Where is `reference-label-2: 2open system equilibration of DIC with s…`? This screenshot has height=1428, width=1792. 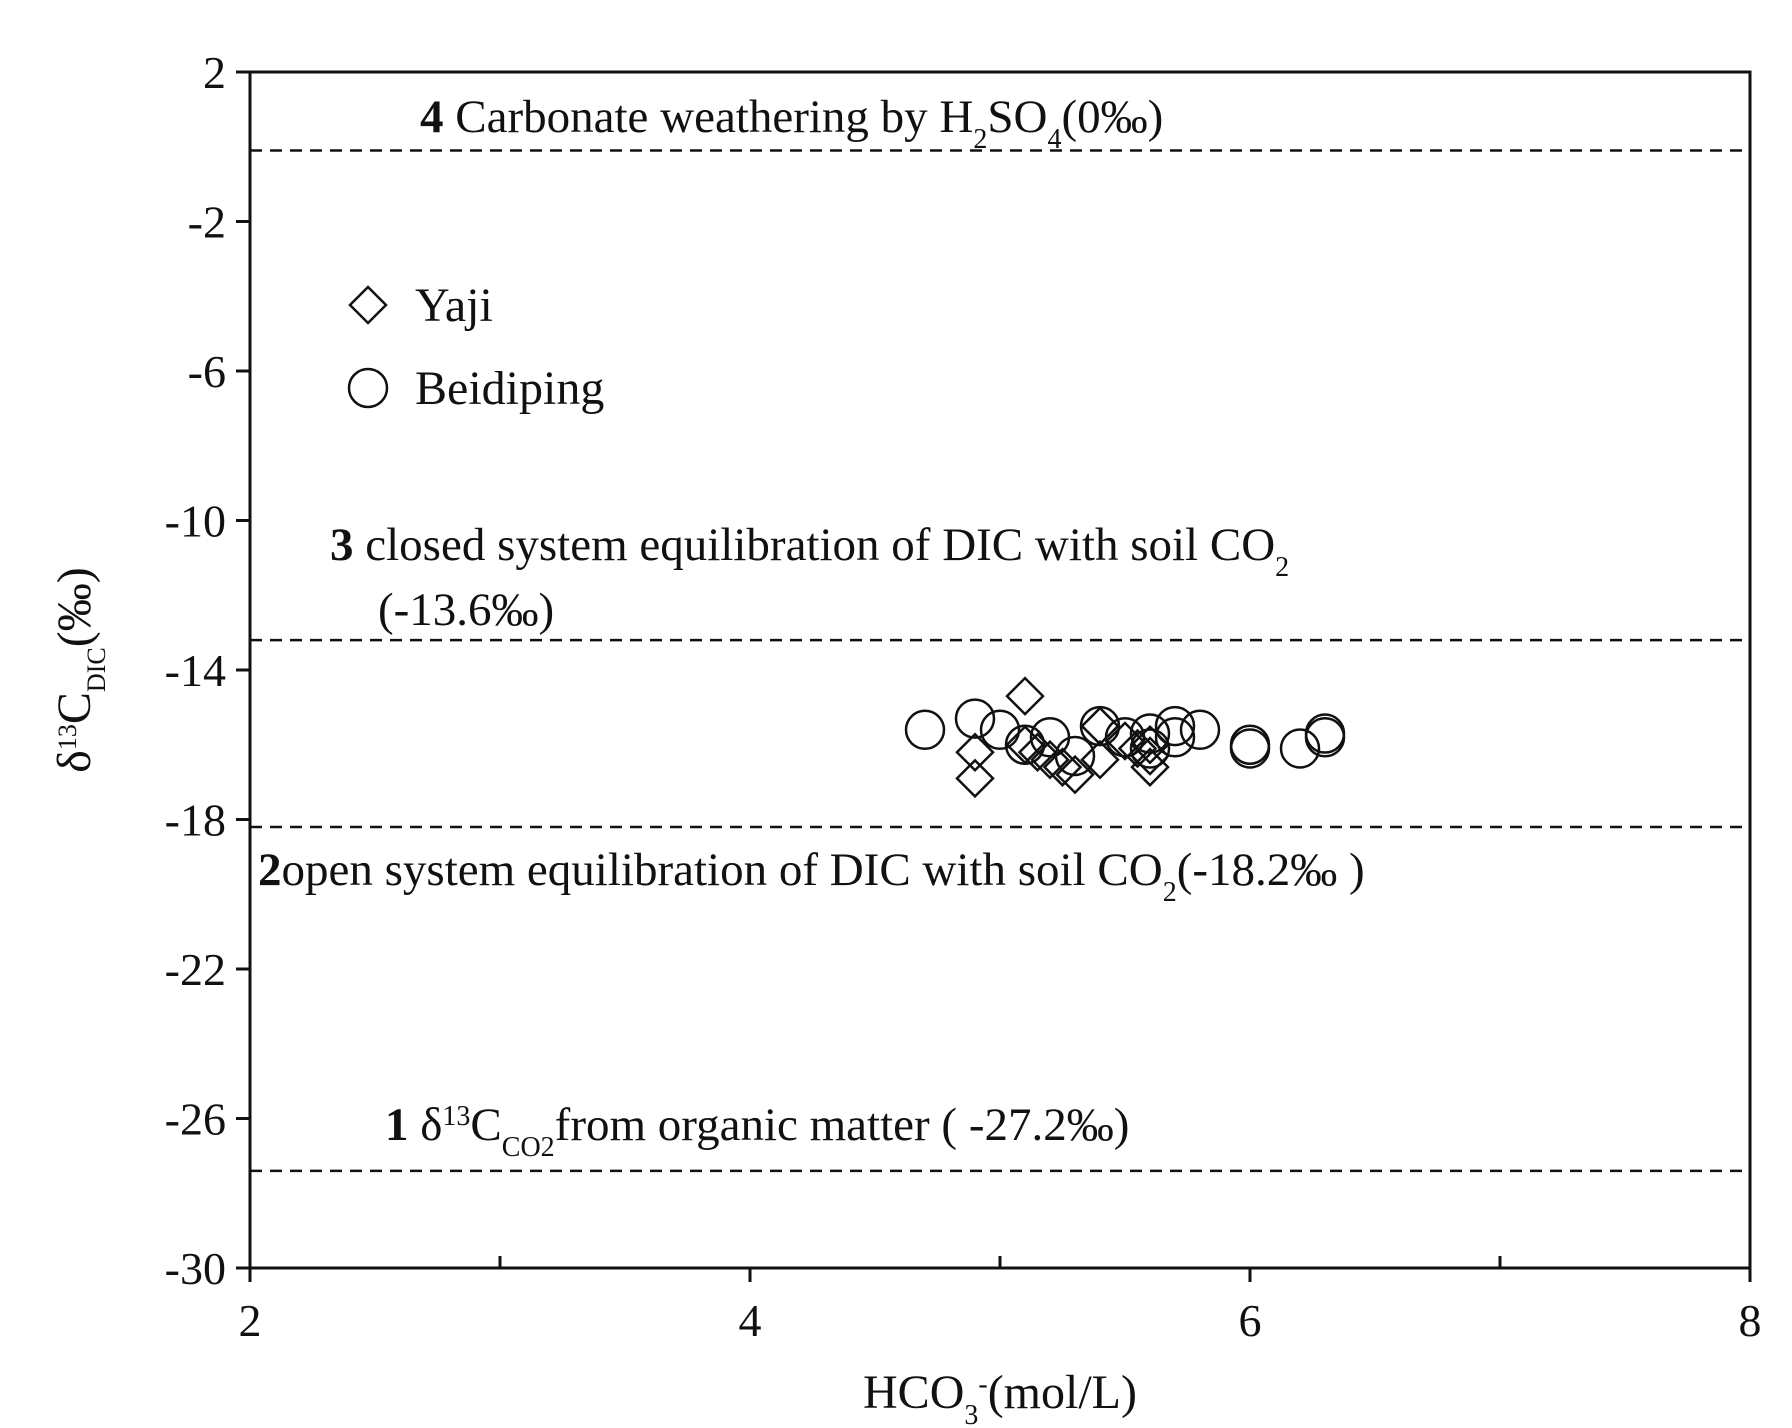
reference-label-2: 2open system equilibration of DIC with s… is located at coordinates (811, 876).